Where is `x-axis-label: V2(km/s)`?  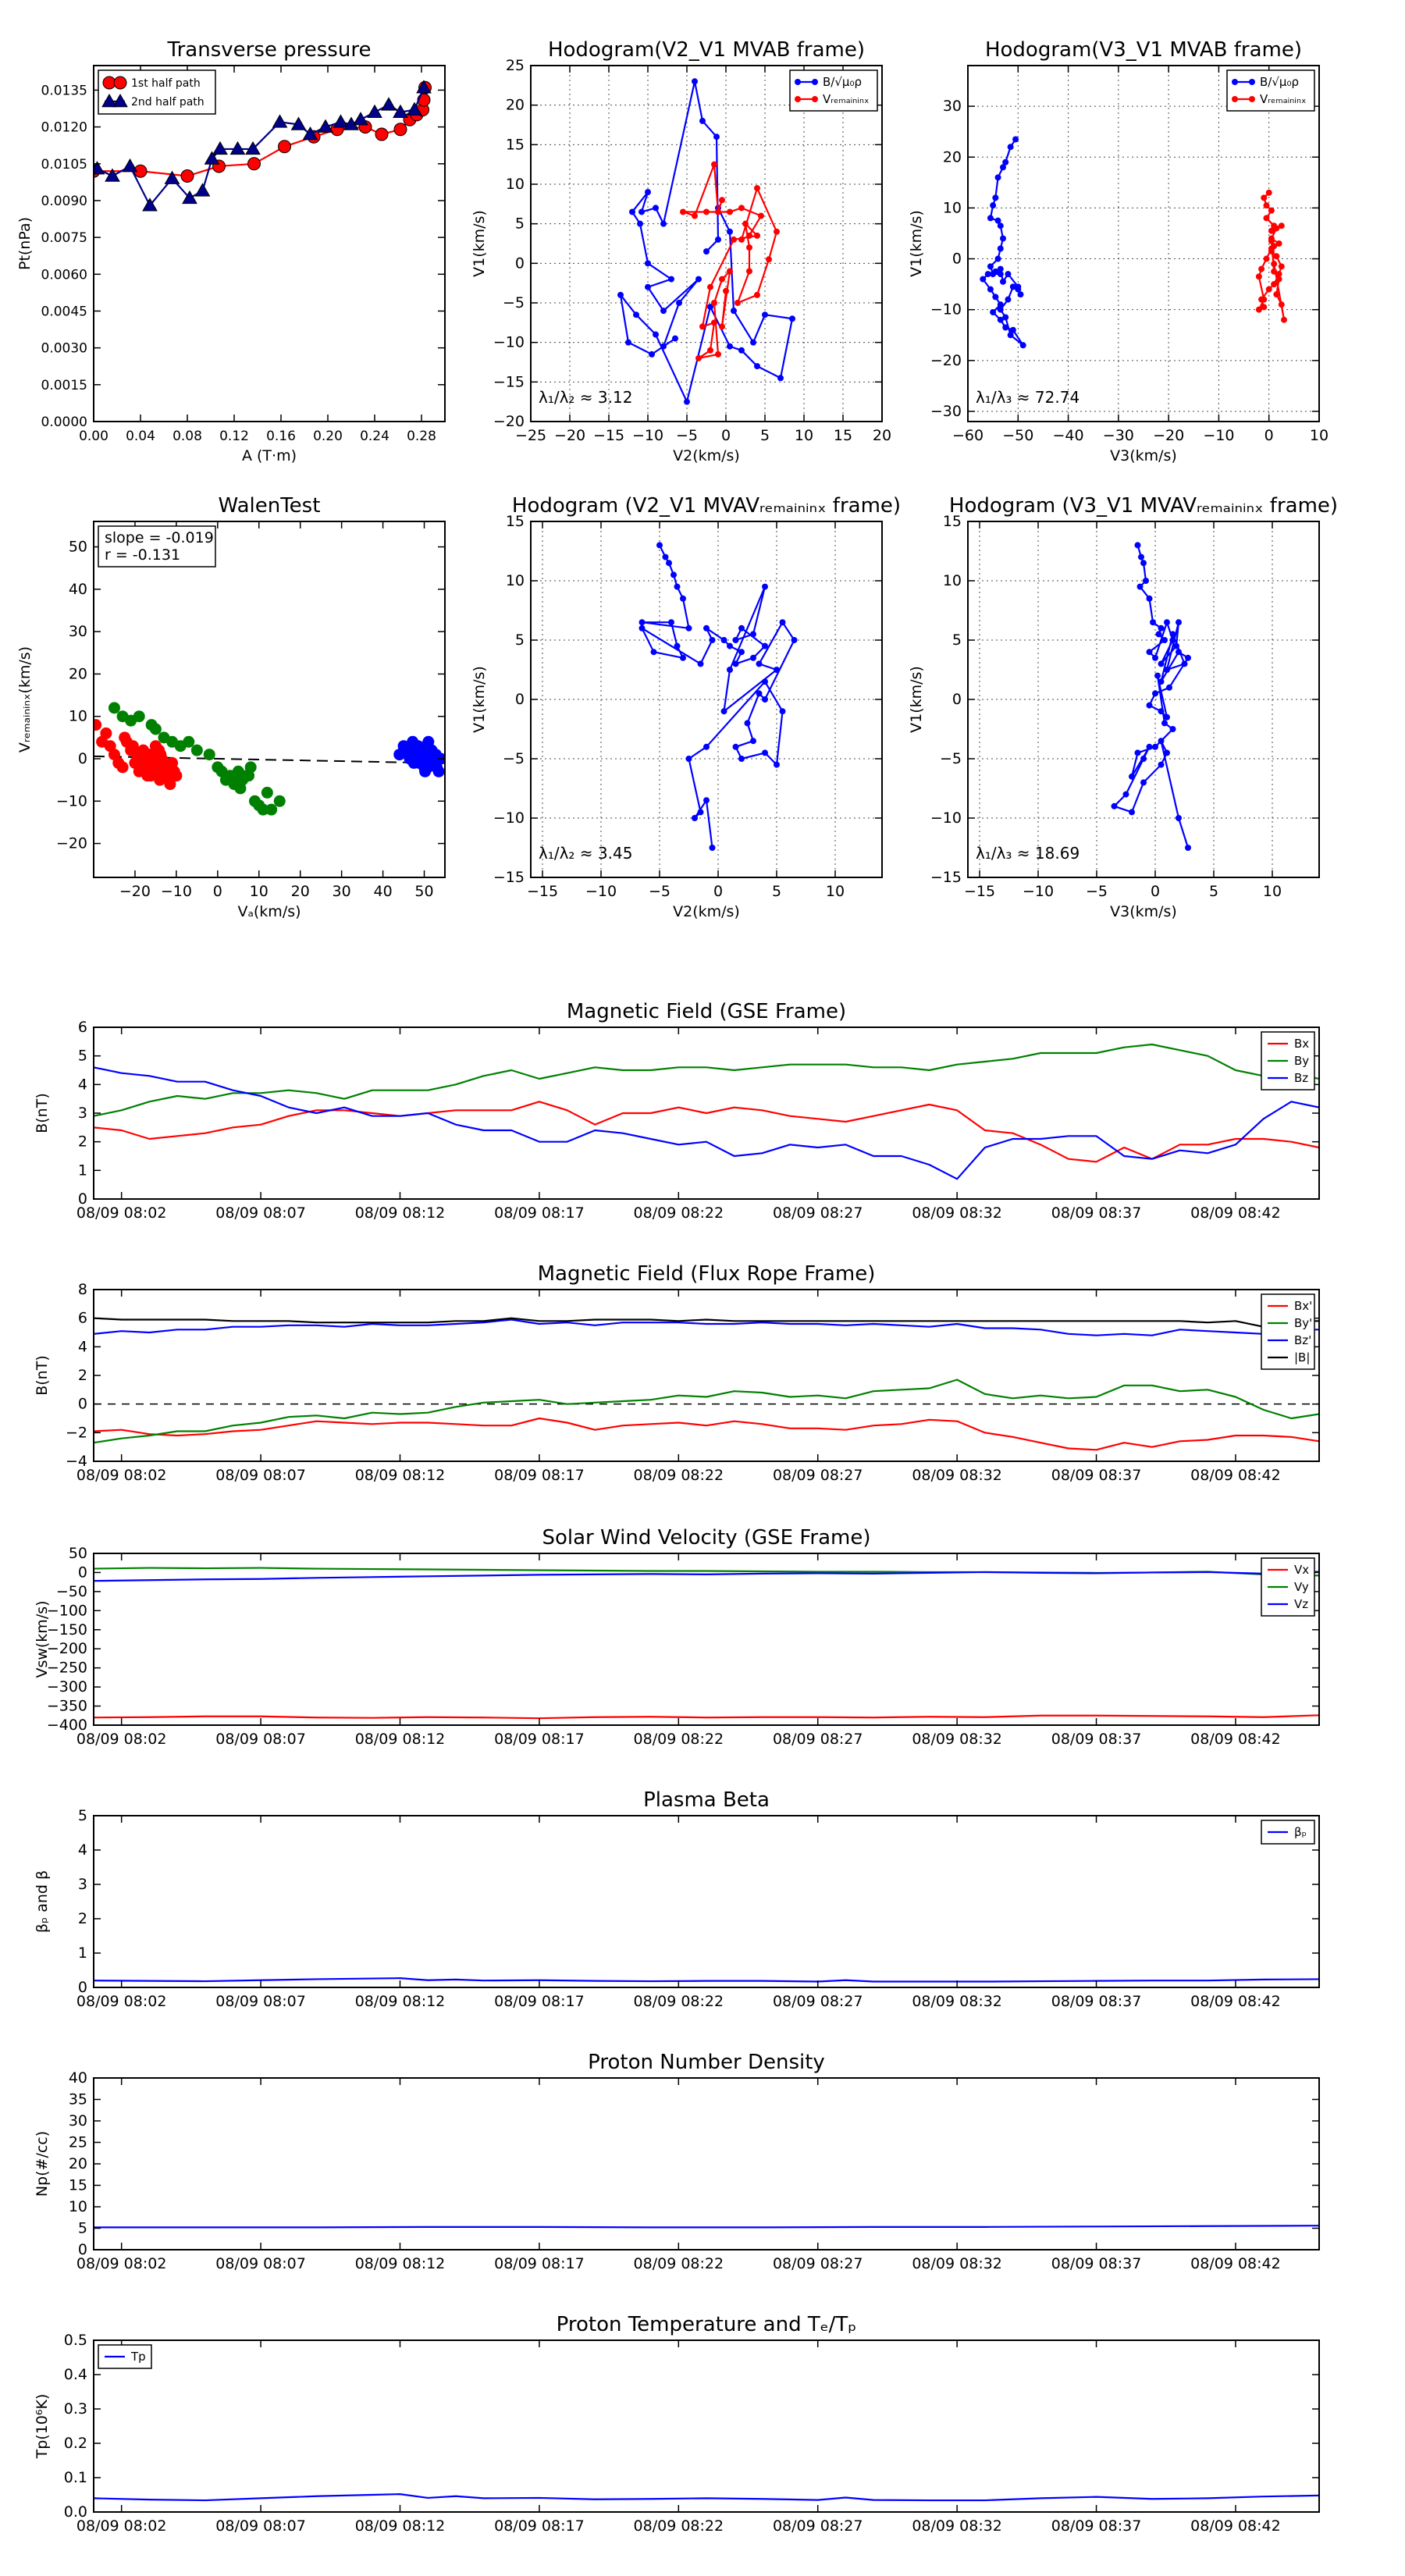 x-axis-label: V2(km/s) is located at coordinates (707, 455).